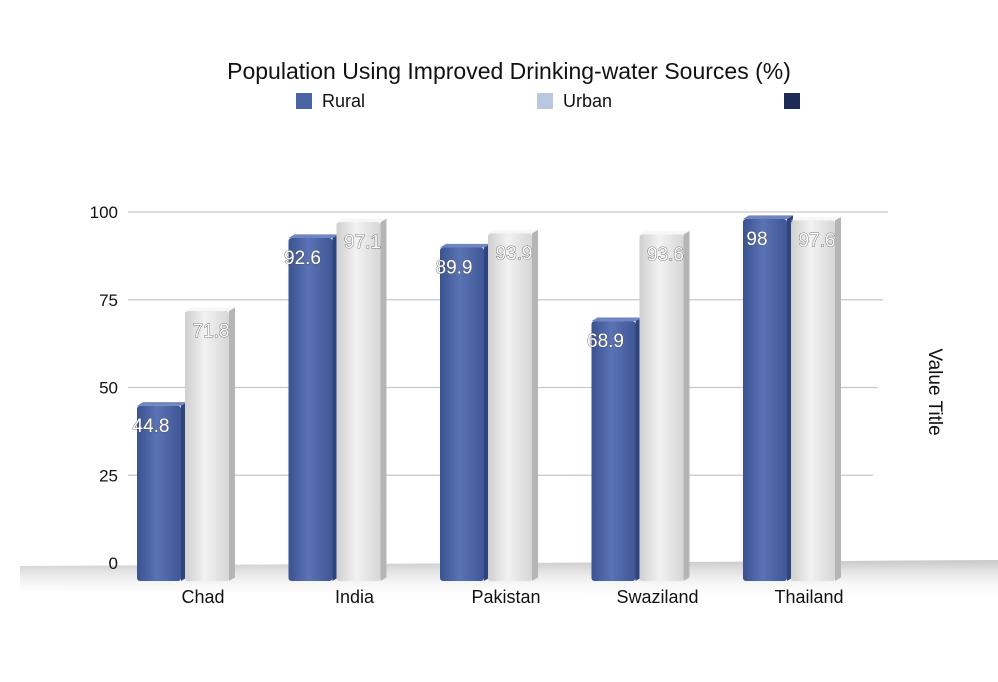 The image size is (998, 682). I want to click on y-axis-title: Value Title, so click(934, 391).